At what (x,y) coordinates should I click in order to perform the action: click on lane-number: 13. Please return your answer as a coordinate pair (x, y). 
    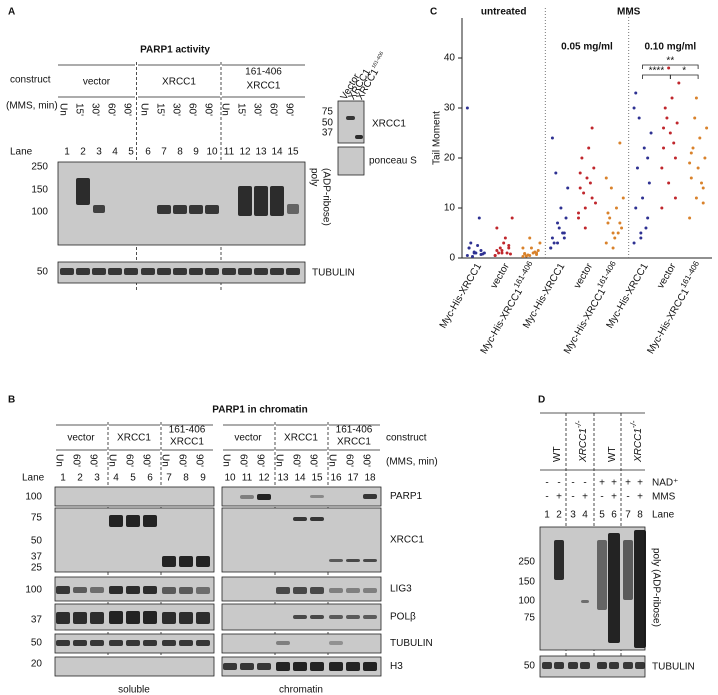
    Looking at the image, I should click on (283, 478).